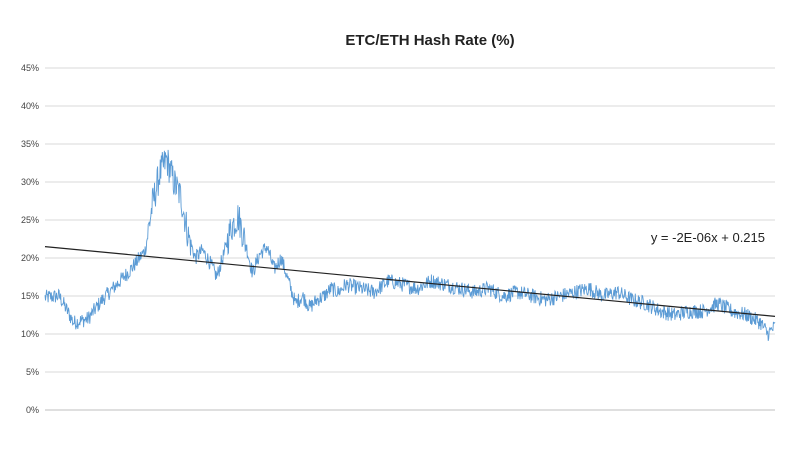  Describe the element at coordinates (429, 40) in the screenshot. I see `chart-title: ETC/ETH Hash Rate (%)` at that location.